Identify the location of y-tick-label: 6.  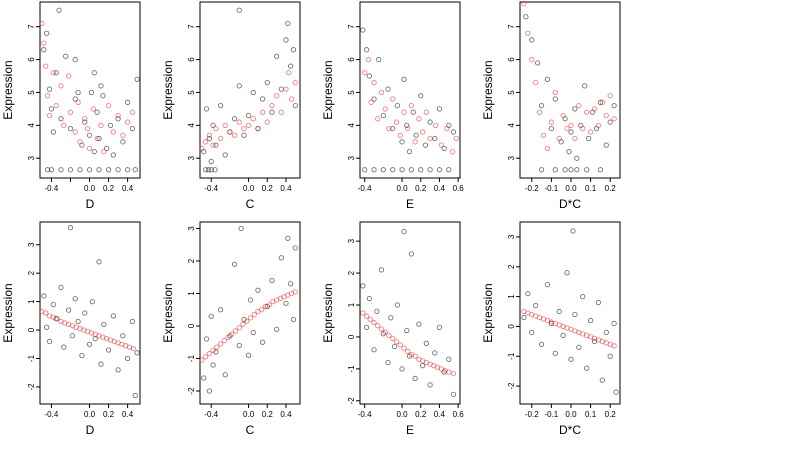
(511, 59).